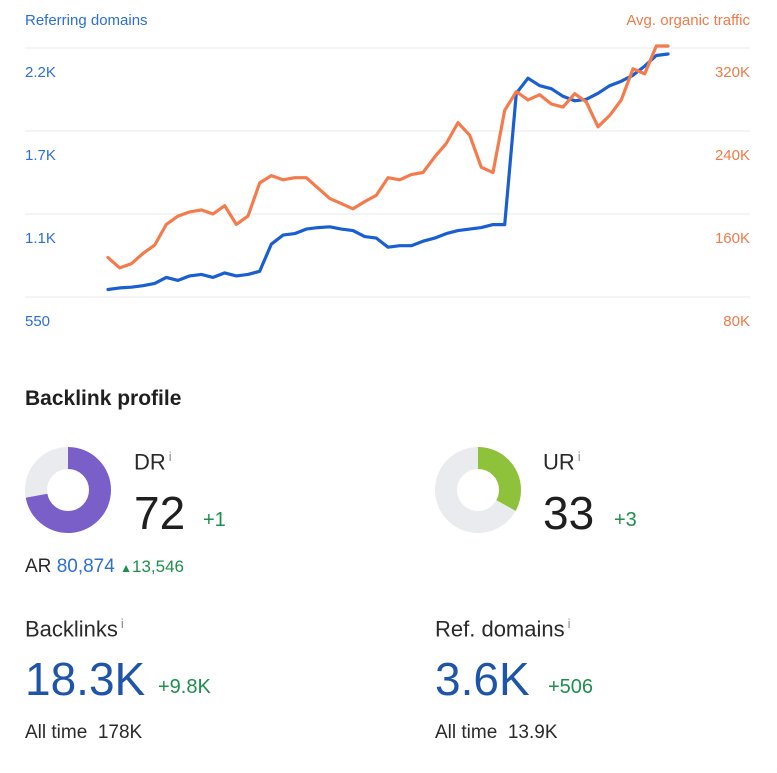 The width and height of the screenshot is (777, 773). What do you see at coordinates (732, 72) in the screenshot?
I see `right-tick-label: 320K` at bounding box center [732, 72].